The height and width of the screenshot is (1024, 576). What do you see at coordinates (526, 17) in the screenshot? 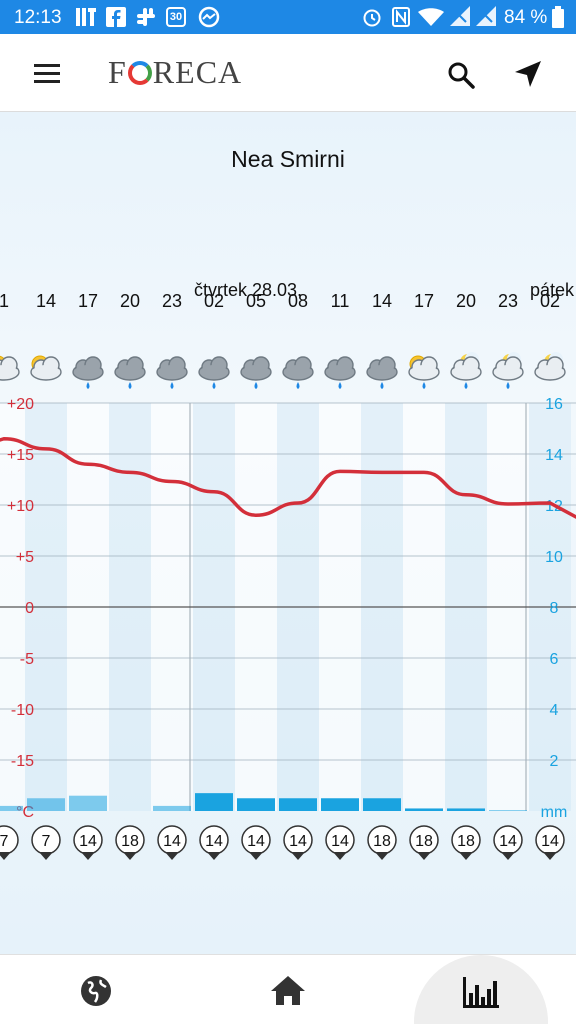
I see `battery-percent: 84 %` at bounding box center [526, 17].